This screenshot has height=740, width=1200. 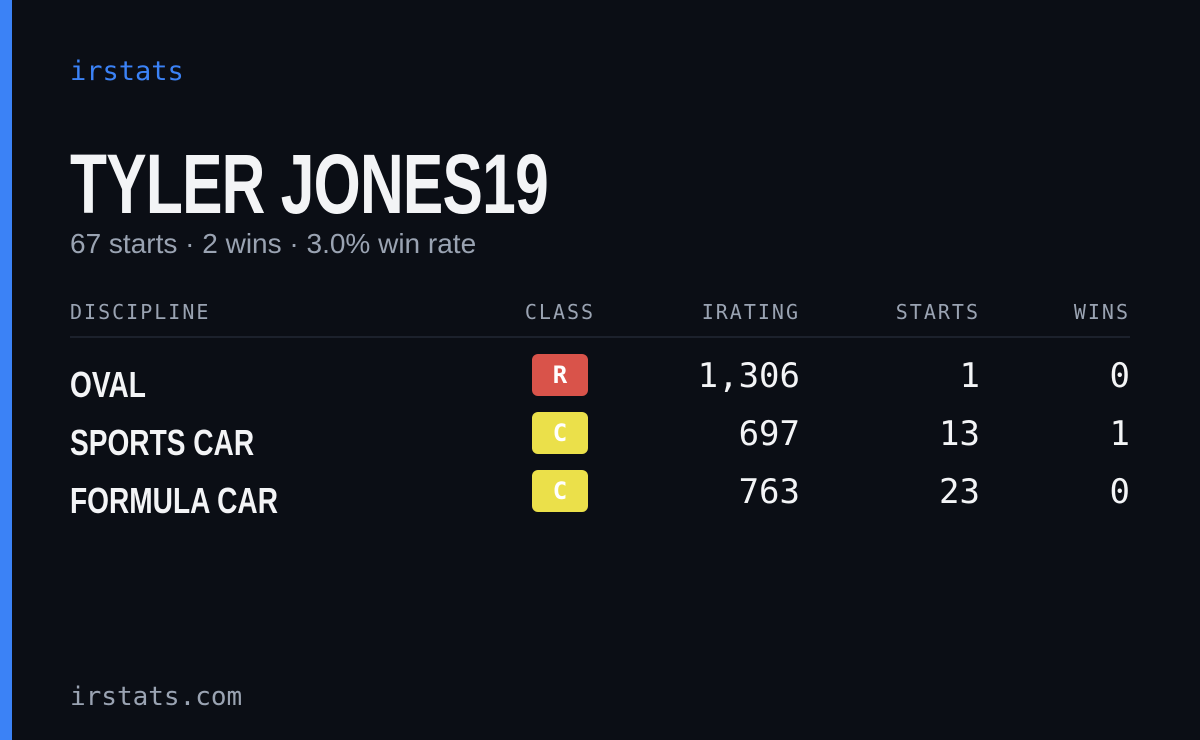 What do you see at coordinates (560, 375) in the screenshot?
I see `class-badge: R` at bounding box center [560, 375].